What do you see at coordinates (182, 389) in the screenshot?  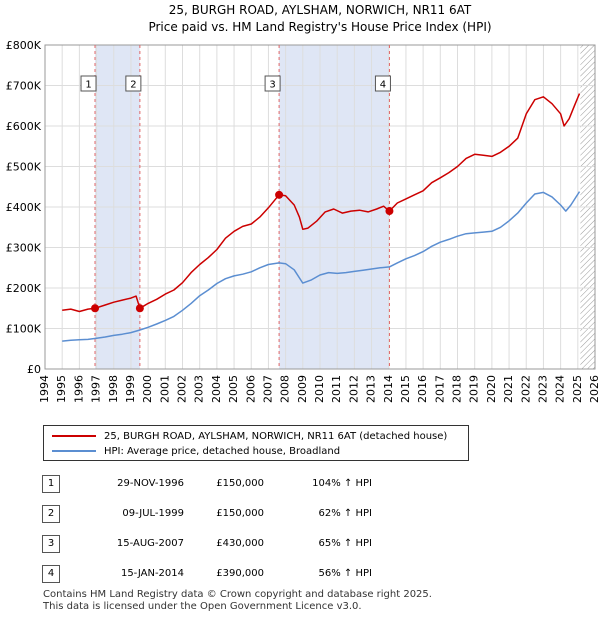 I see `x-tick-label: 2002` at bounding box center [182, 389].